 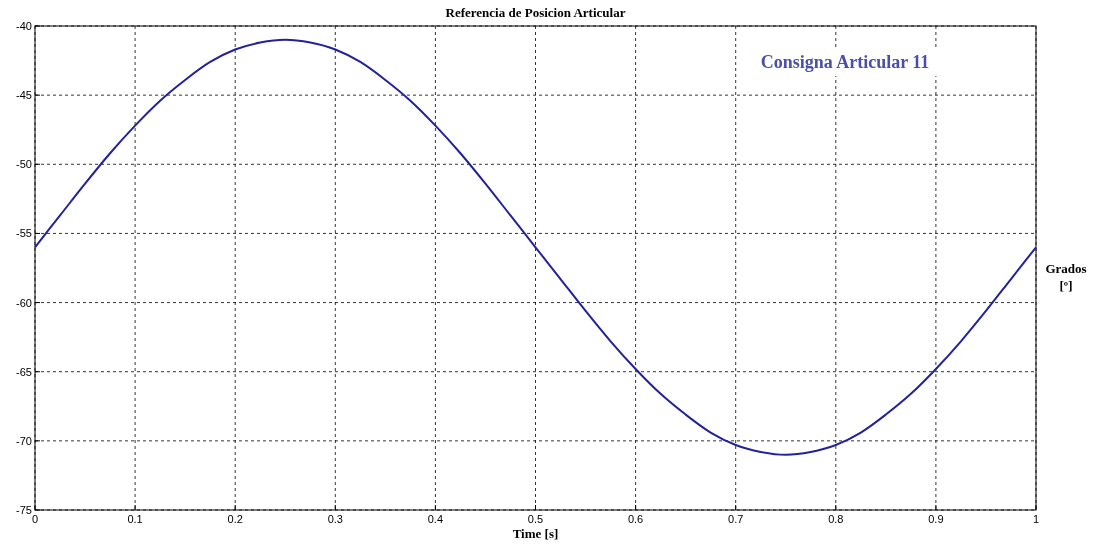 What do you see at coordinates (235, 519) in the screenshot?
I see `x-tick-label: 0.2` at bounding box center [235, 519].